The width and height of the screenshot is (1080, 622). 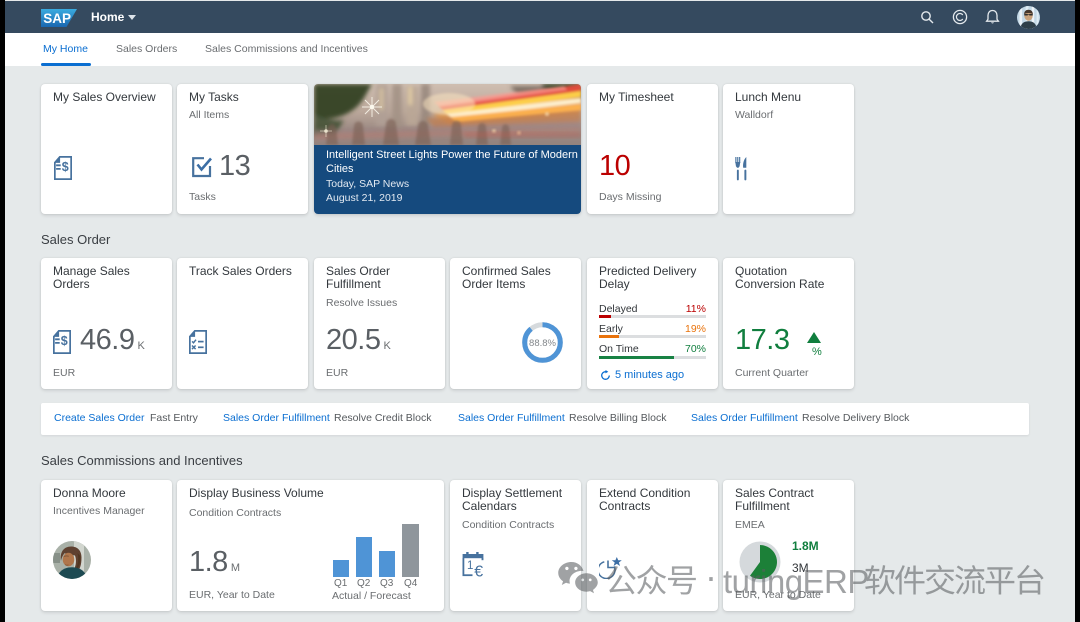 I want to click on svg-text: 88.8%, so click(x=542, y=343).